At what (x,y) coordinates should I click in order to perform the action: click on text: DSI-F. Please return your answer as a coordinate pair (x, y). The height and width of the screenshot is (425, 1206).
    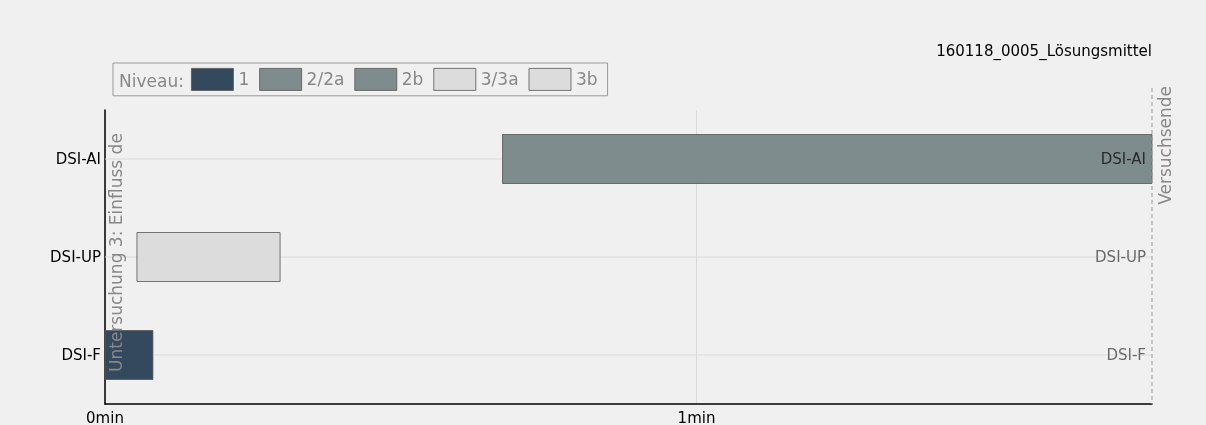
    Looking at the image, I should click on (81, 355).